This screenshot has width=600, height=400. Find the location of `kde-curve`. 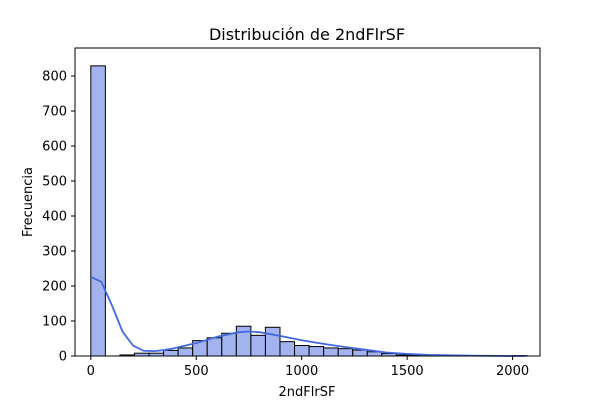

kde-curve is located at coordinates (308, 316).